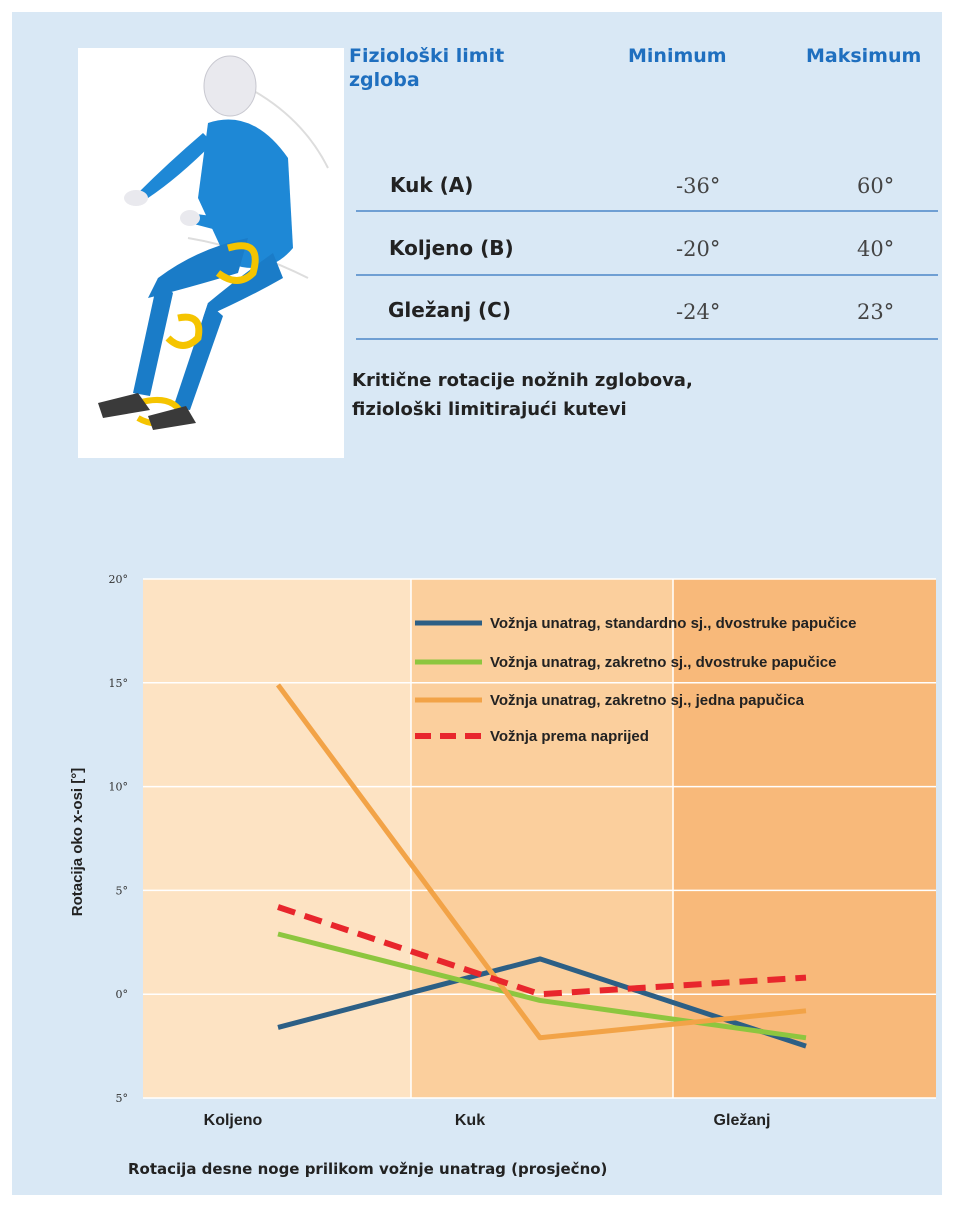  What do you see at coordinates (233, 1120) in the screenshot?
I see `x-tick-label: Koljeno` at bounding box center [233, 1120].